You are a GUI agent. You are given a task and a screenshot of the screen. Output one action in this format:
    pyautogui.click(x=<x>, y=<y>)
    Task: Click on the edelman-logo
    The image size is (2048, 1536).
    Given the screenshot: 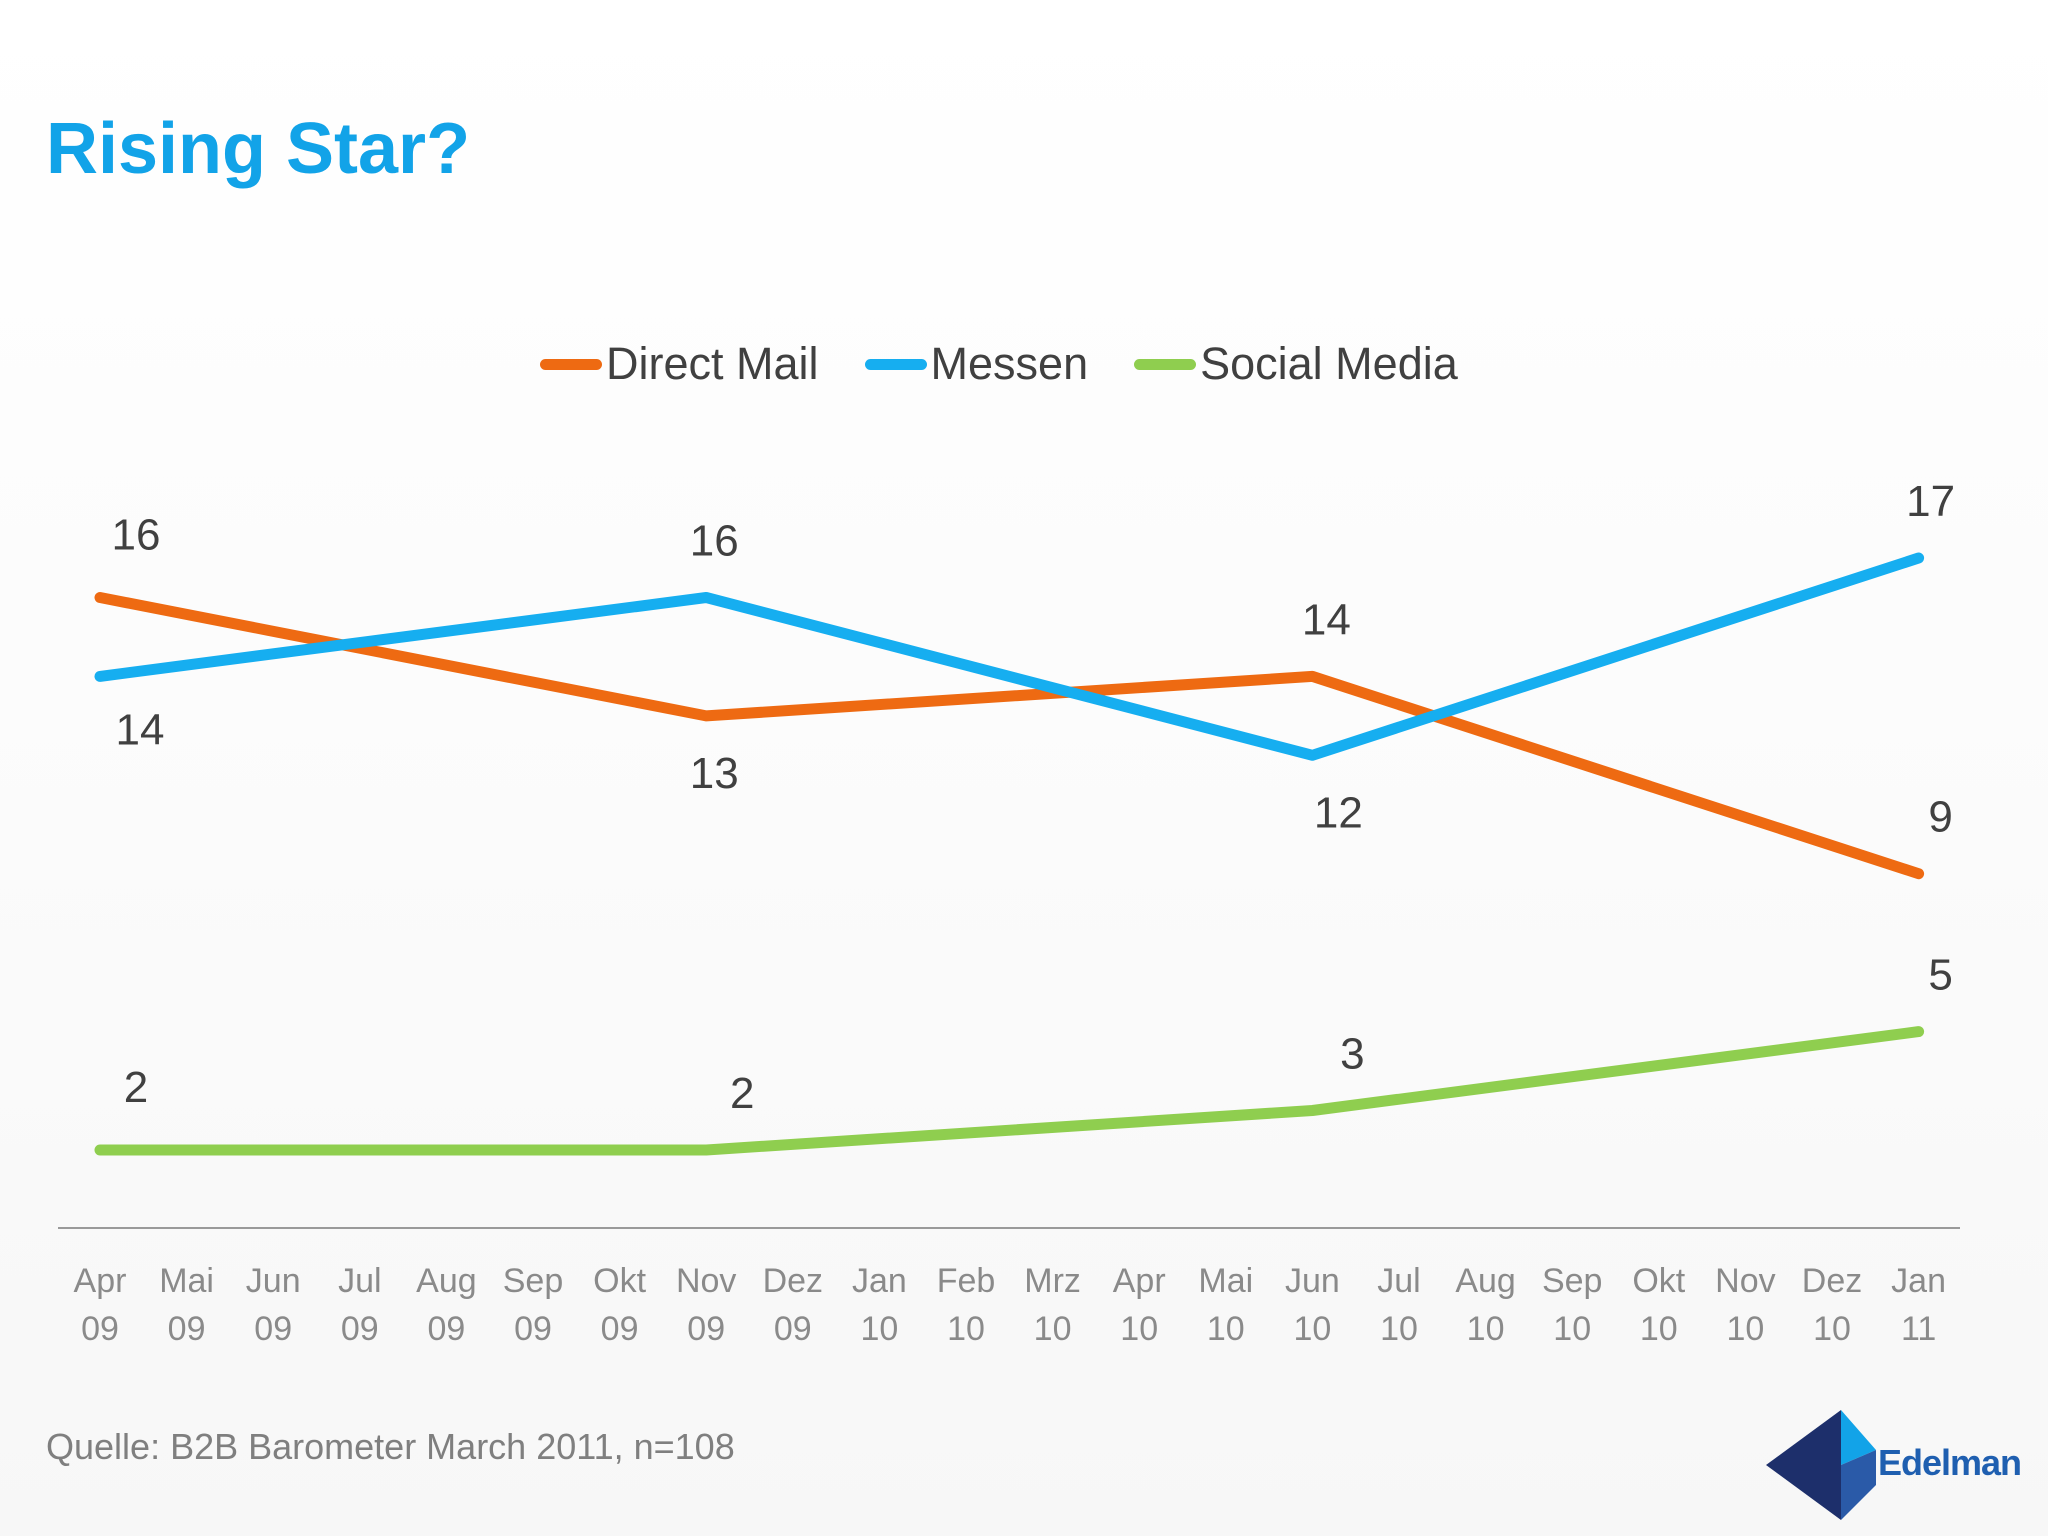 What is the action you would take?
    pyautogui.click(x=1821, y=1465)
    